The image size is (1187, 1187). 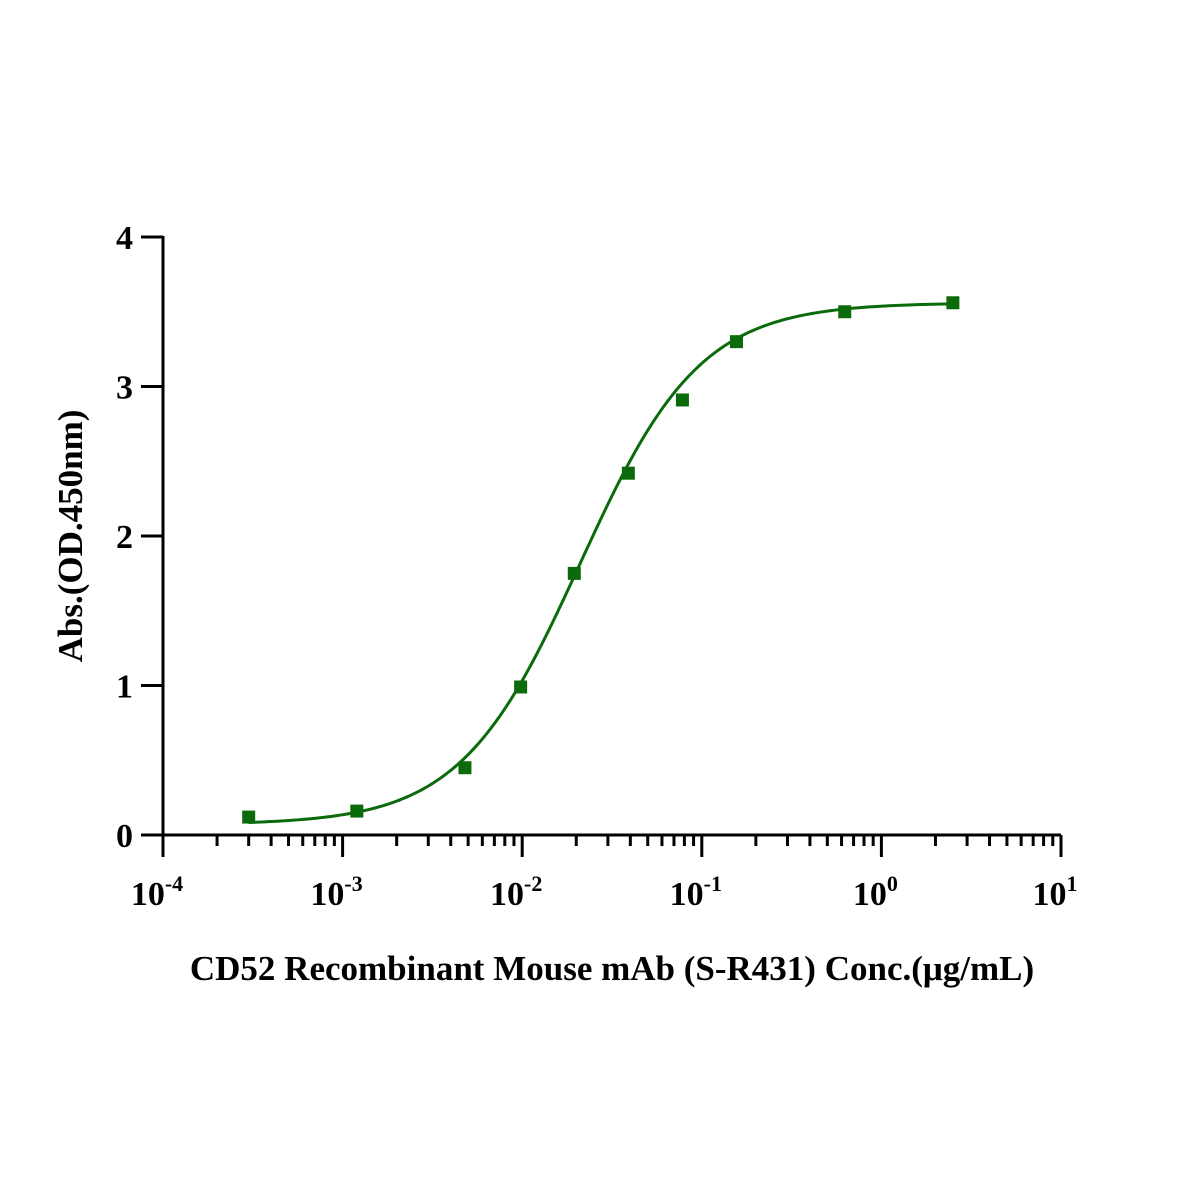 I want to click on x-tick-label: 10⁻¹, so click(x=696, y=892).